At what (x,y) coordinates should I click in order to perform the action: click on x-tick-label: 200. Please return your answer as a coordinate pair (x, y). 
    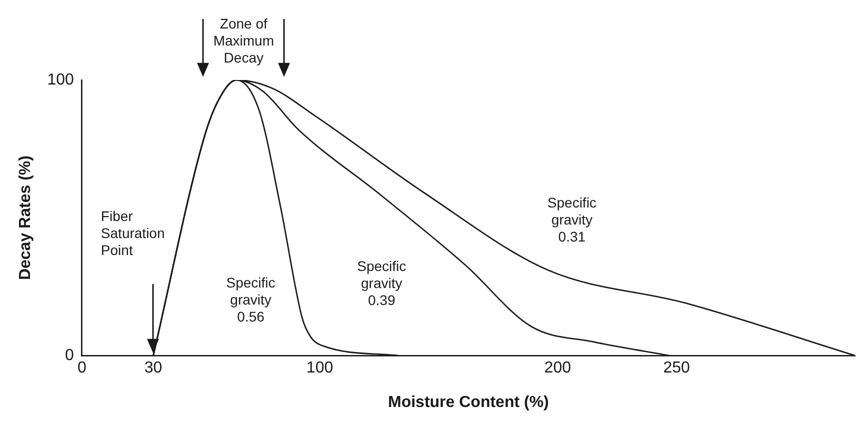
    Looking at the image, I should click on (558, 368).